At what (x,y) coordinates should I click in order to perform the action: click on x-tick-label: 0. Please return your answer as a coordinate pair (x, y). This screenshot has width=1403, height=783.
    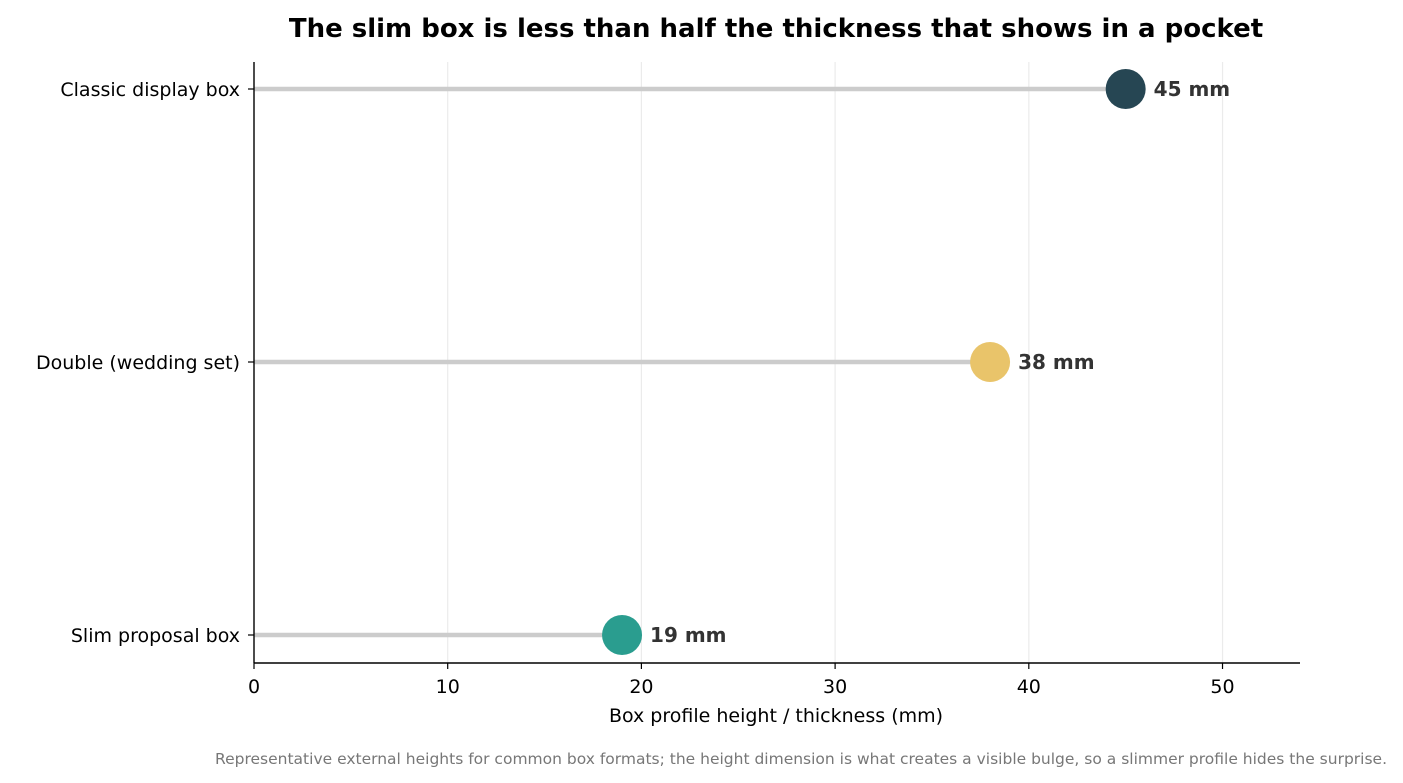
    Looking at the image, I should click on (254, 687).